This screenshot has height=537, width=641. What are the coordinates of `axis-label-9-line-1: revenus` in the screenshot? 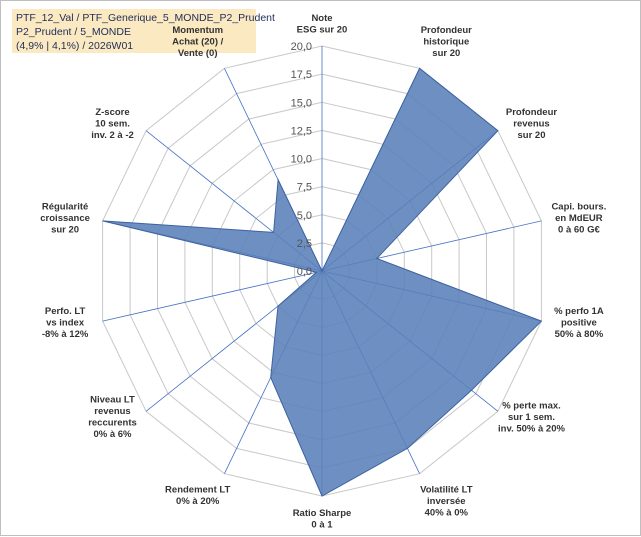 It's located at (112, 411).